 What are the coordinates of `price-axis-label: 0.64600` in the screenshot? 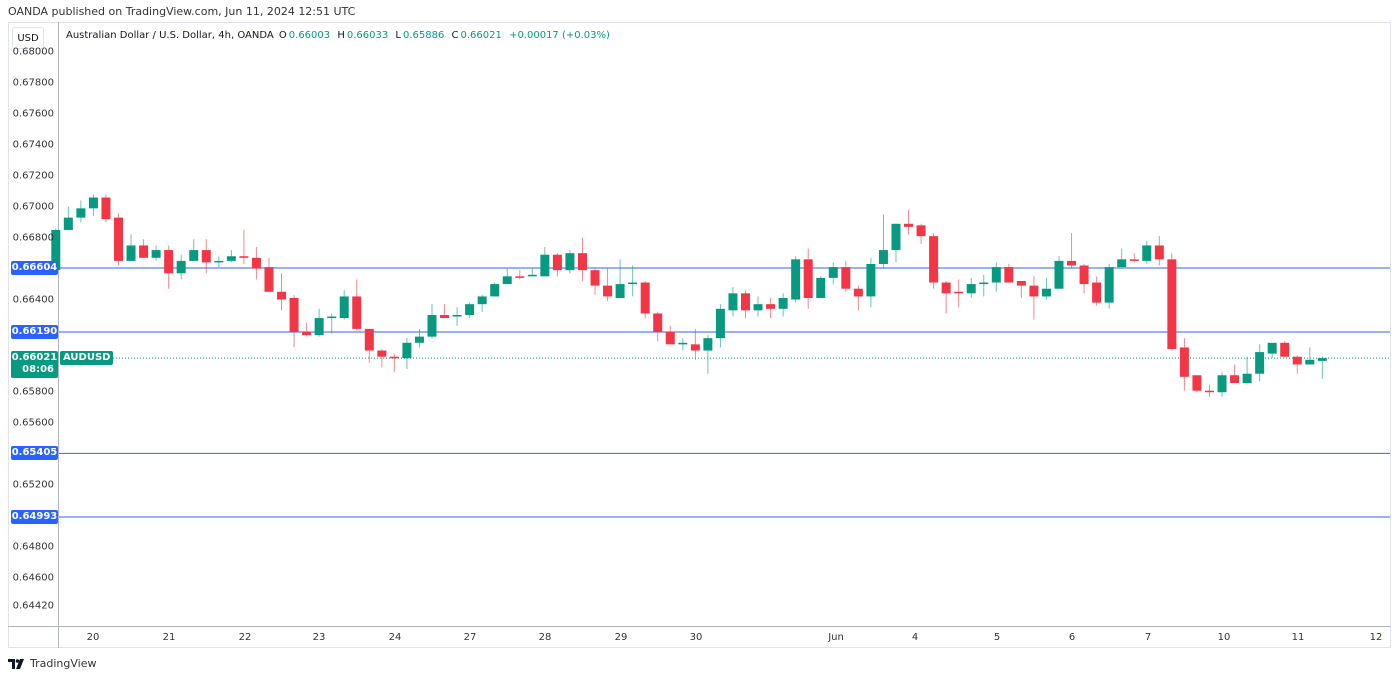 It's located at (33, 578).